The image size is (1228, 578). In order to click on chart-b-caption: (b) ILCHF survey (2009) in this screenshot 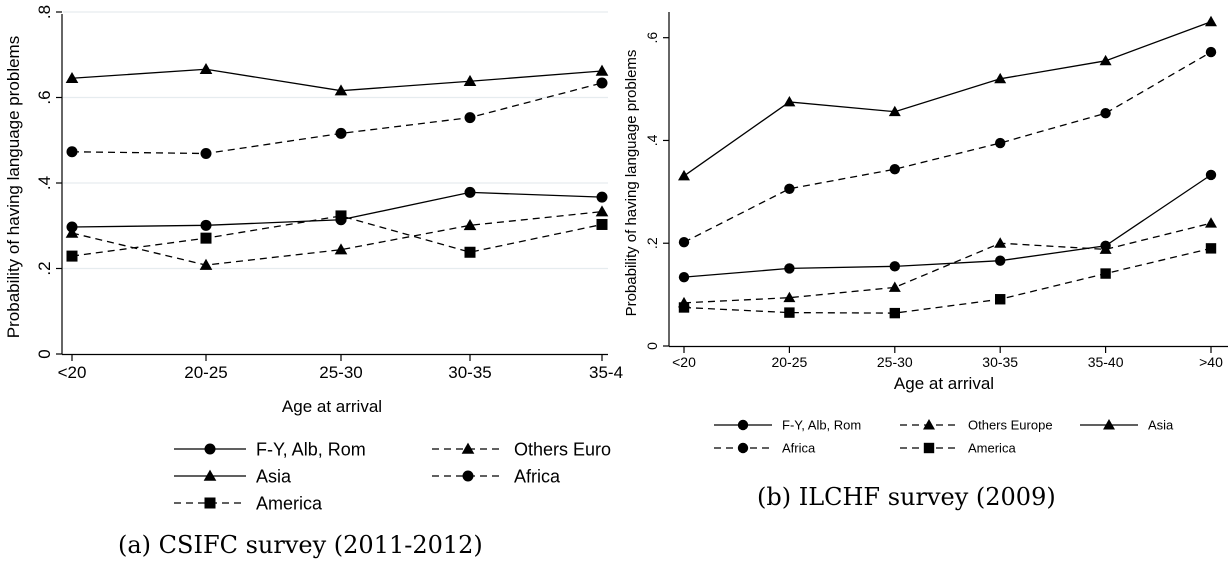, I will do `click(906, 497)`.